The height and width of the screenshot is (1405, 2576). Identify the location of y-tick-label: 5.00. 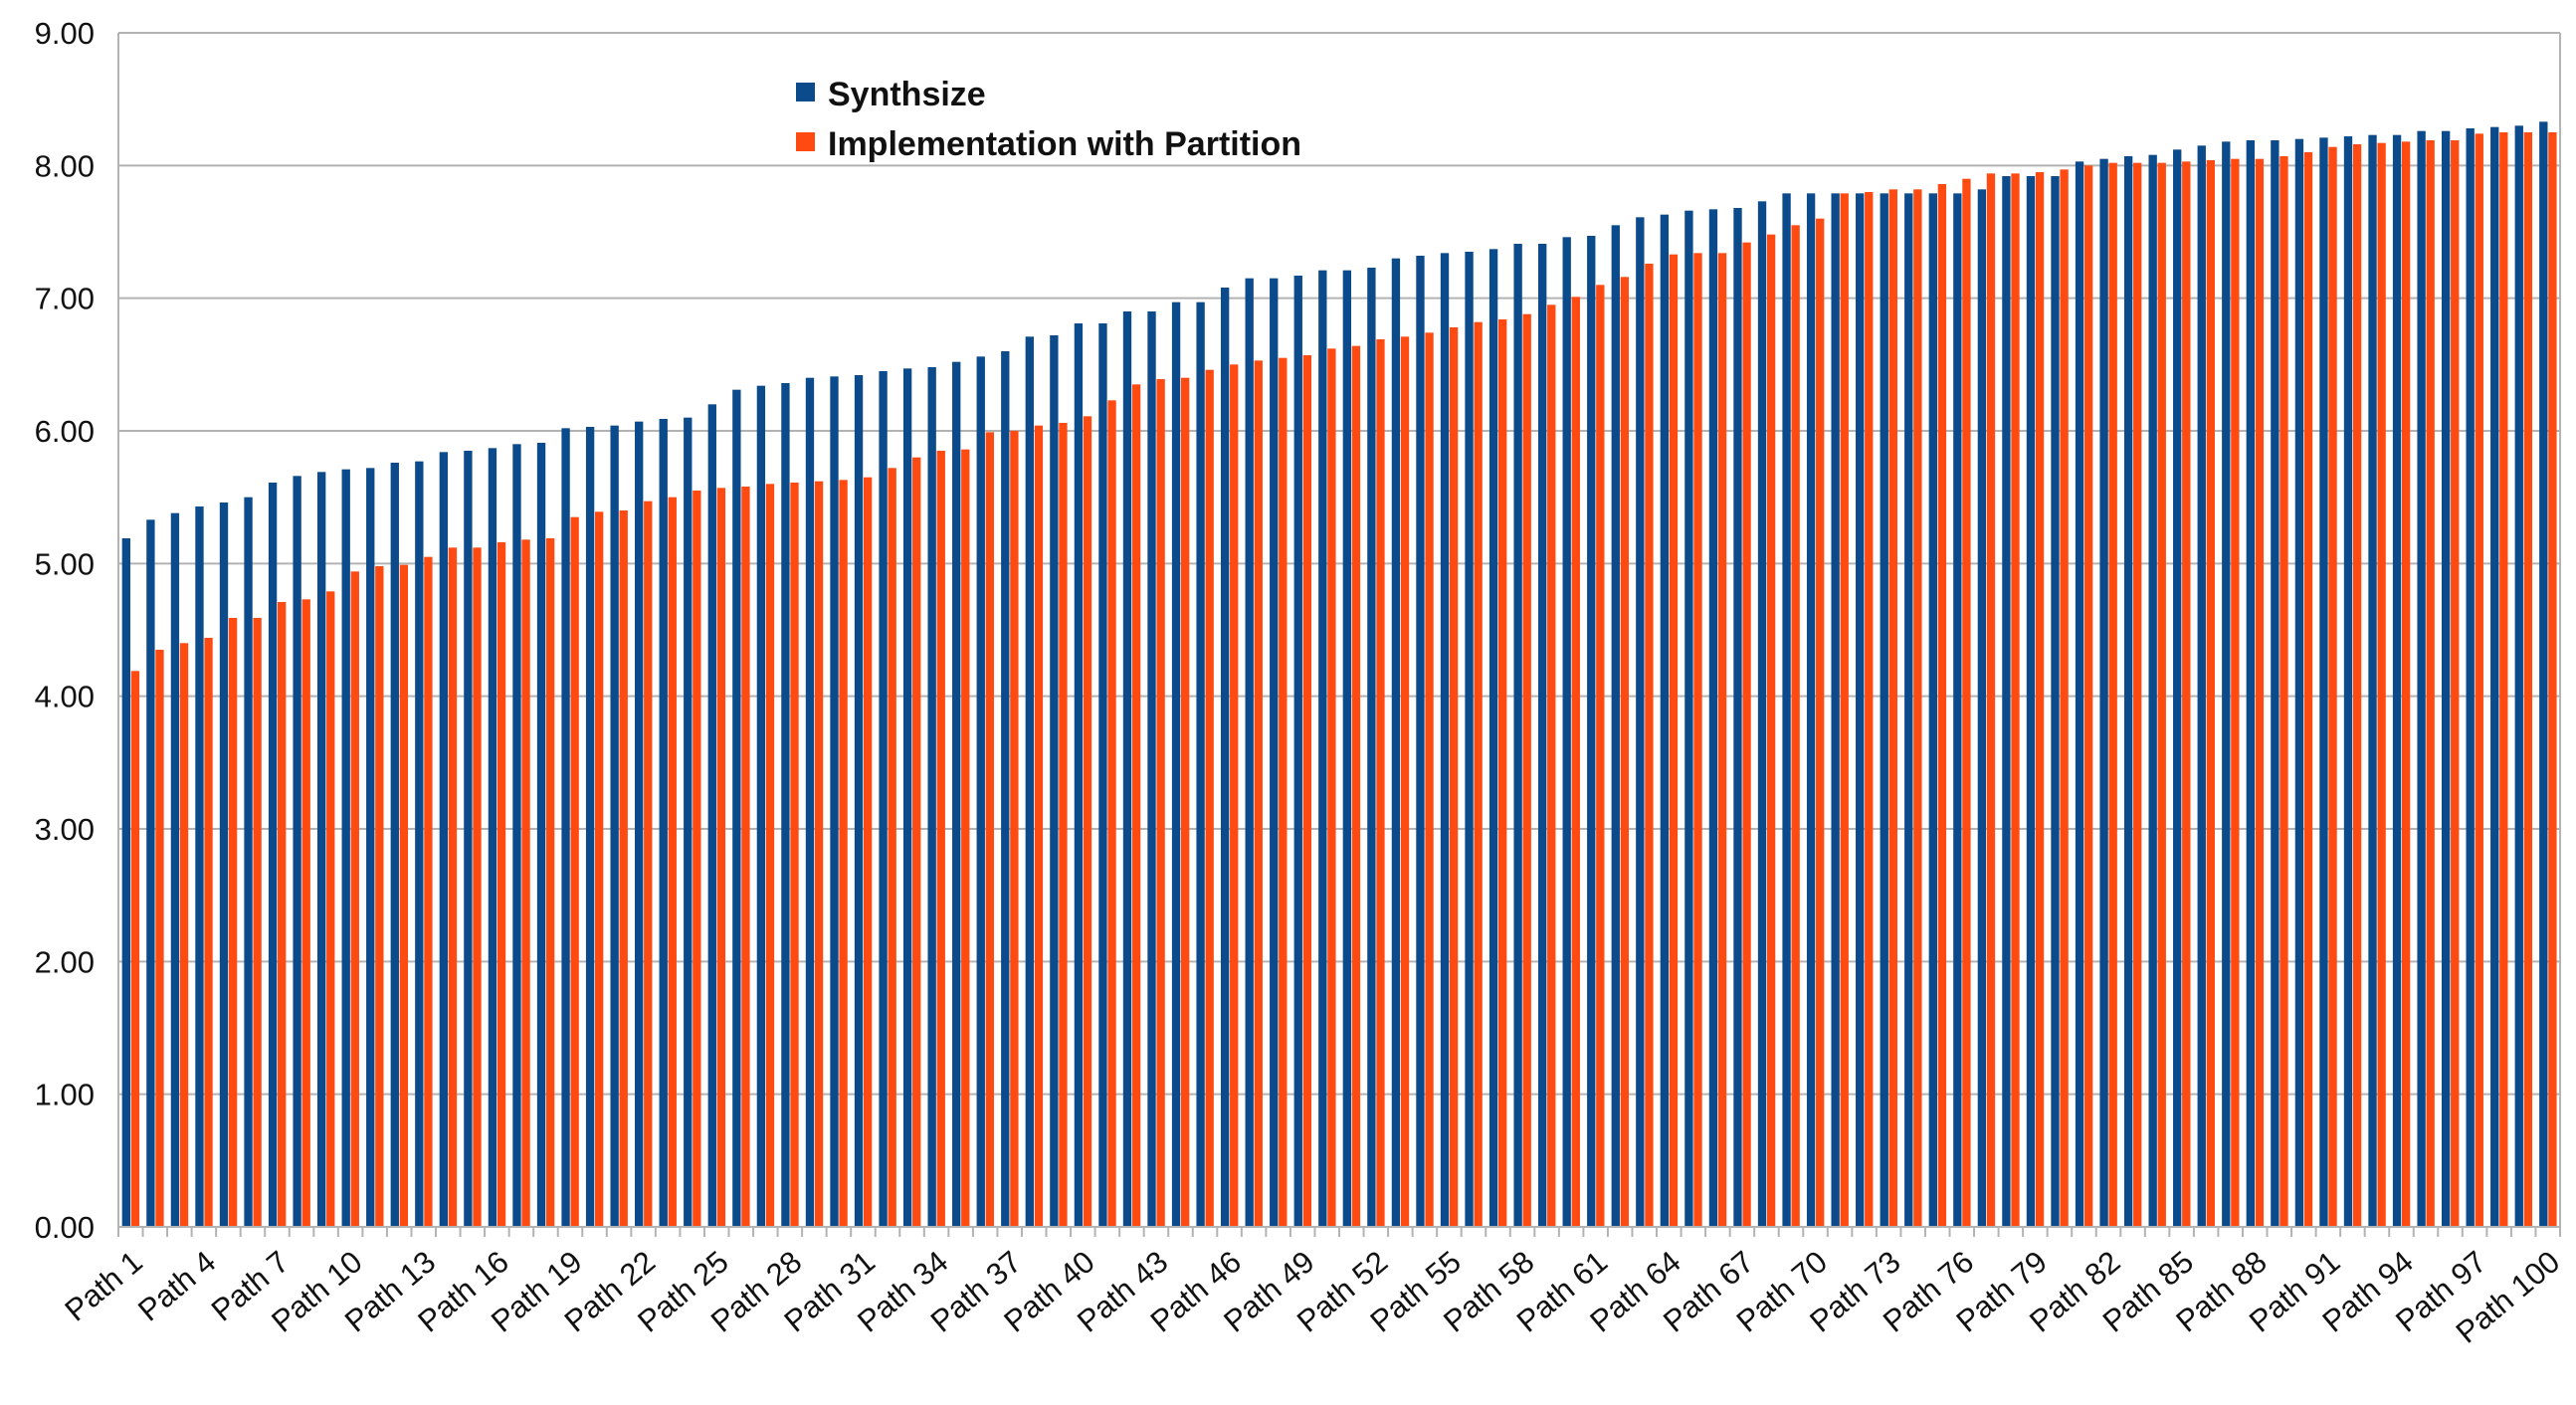
(65, 563).